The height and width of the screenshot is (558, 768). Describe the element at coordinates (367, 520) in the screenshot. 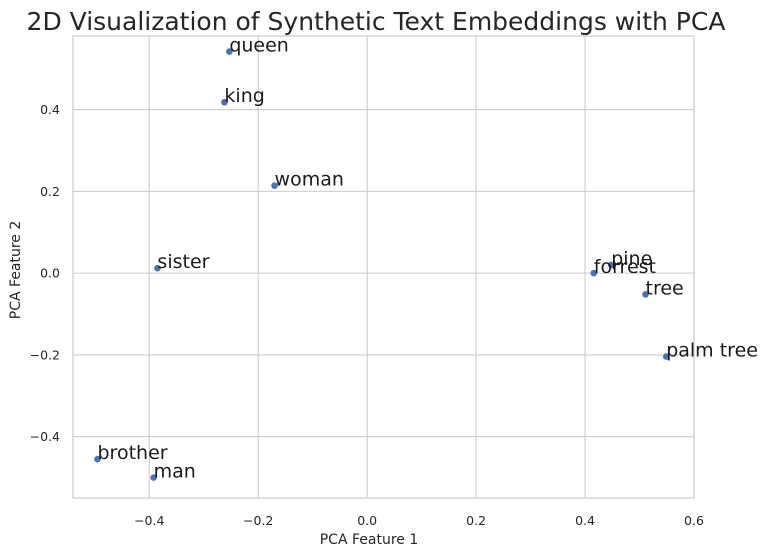

I see `x-tick-label: 0.0` at that location.